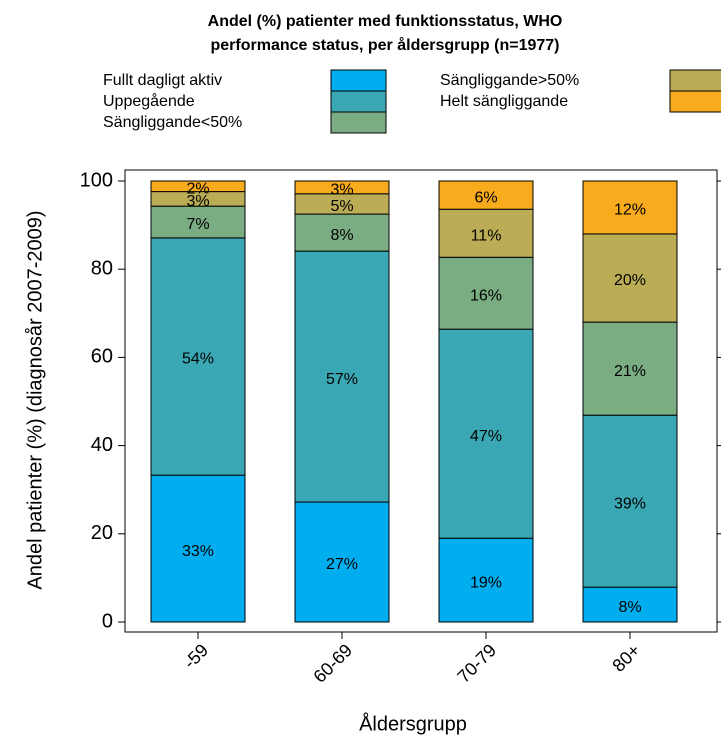  Describe the element at coordinates (504, 101) in the screenshot. I see `legend-label: Helt sängliggande` at that location.